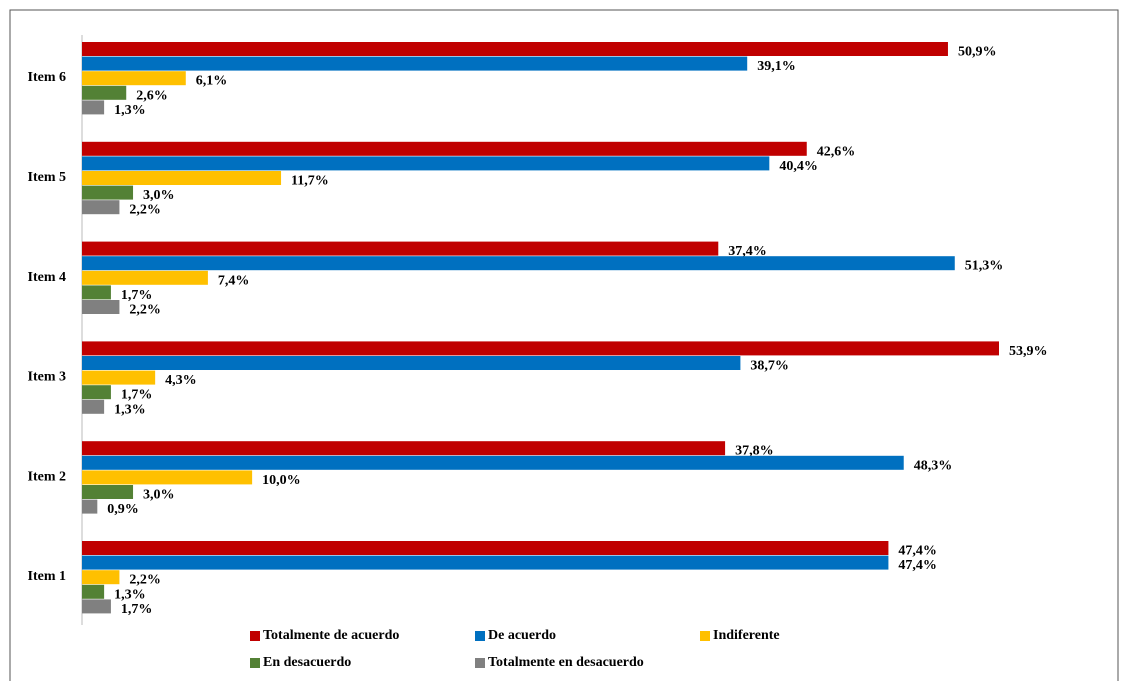 The image size is (1124, 681). I want to click on value-label: 48,3%, so click(933, 465).